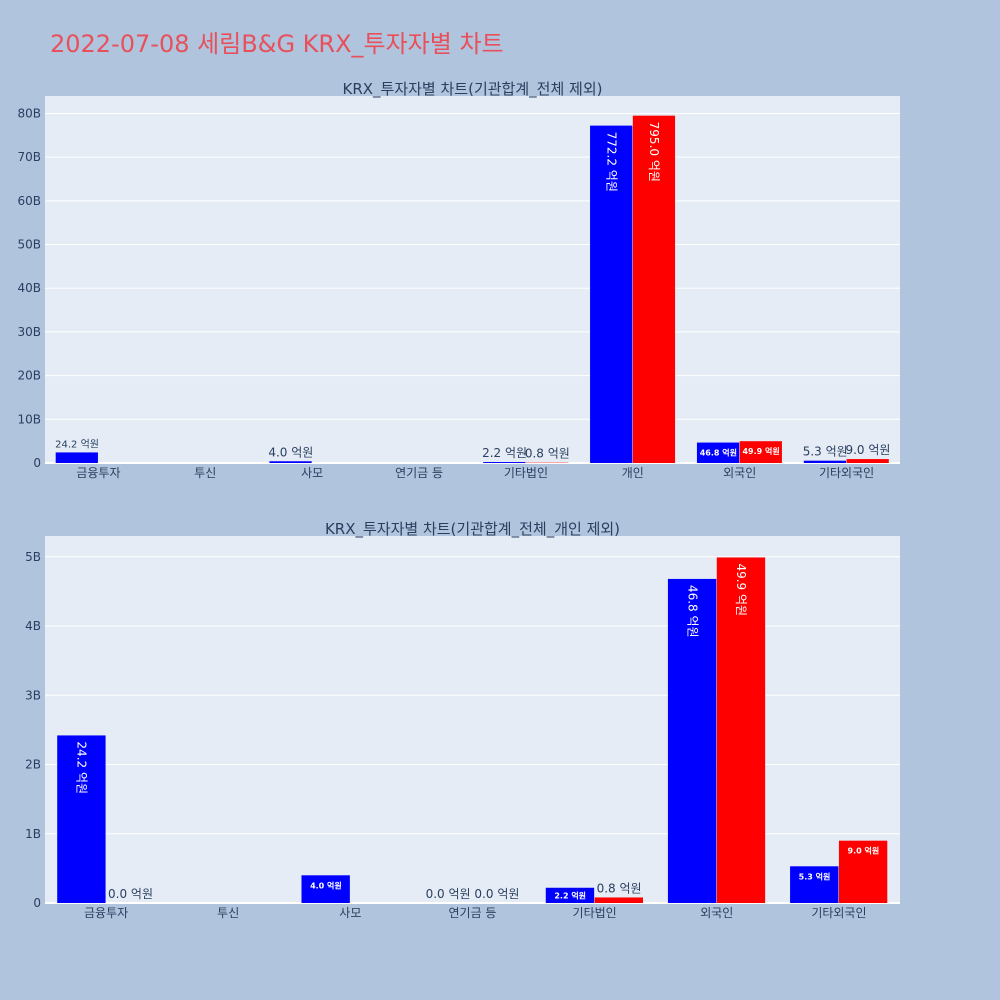 Image resolution: width=1000 pixels, height=1000 pixels. Describe the element at coordinates (633, 473) in the screenshot. I see `x-tick-label: 개인` at that location.